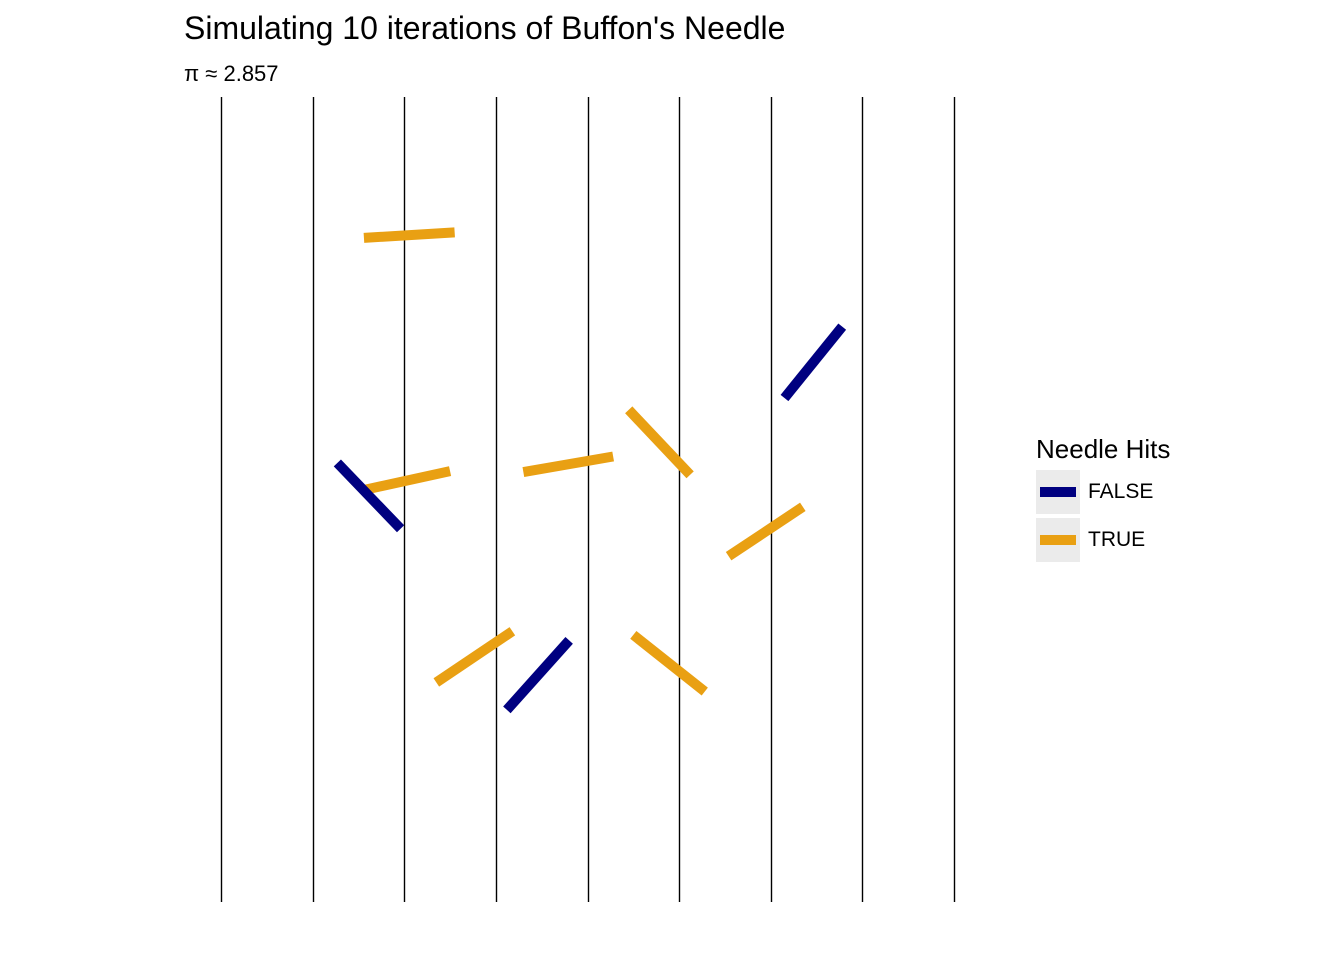 This screenshot has height=960, width=1344. I want to click on legend-item-false: FALSE, so click(1103, 493).